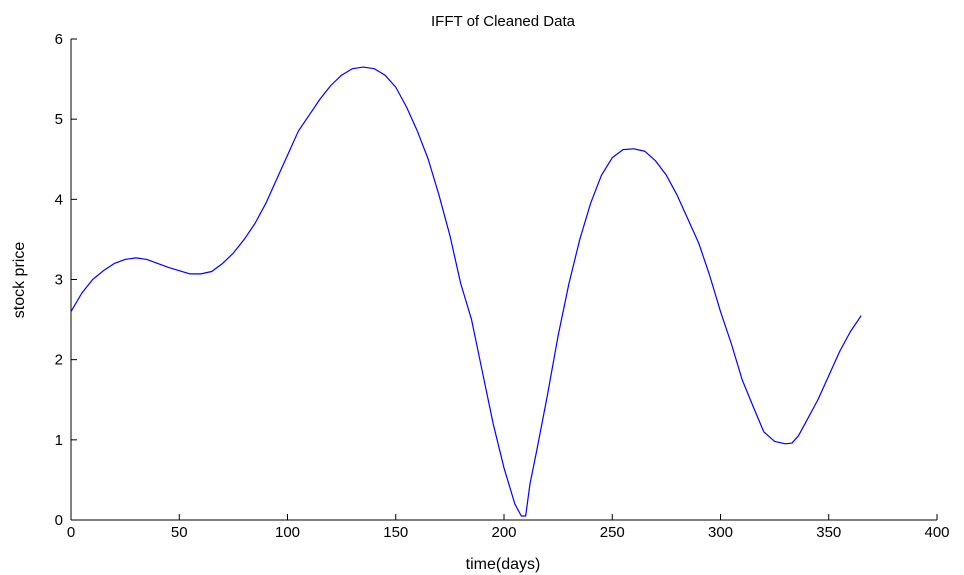 The image size is (964, 575). I want to click on x-tick-label: 400, so click(936, 532).